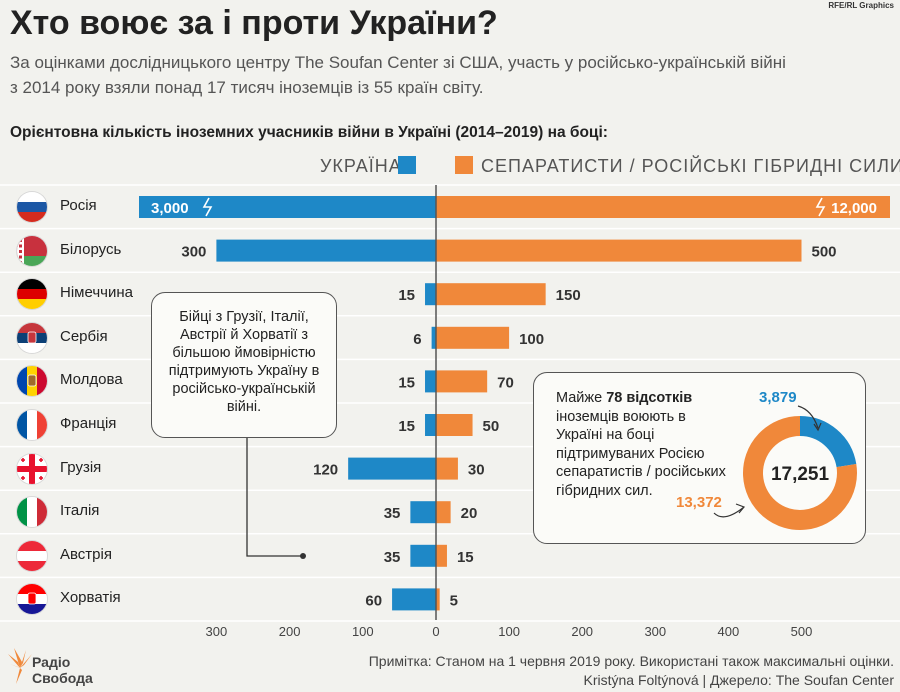 The image size is (900, 692). Describe the element at coordinates (193, 252) in the screenshot. I see `bar-label-ukraine: 300` at that location.